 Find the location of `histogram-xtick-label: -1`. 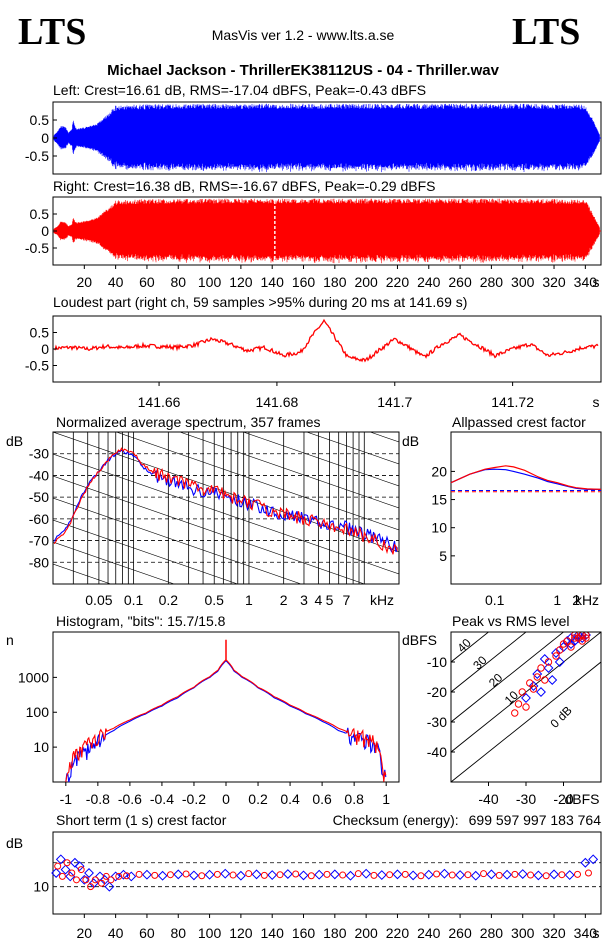

histogram-xtick-label: -1 is located at coordinates (66, 799).